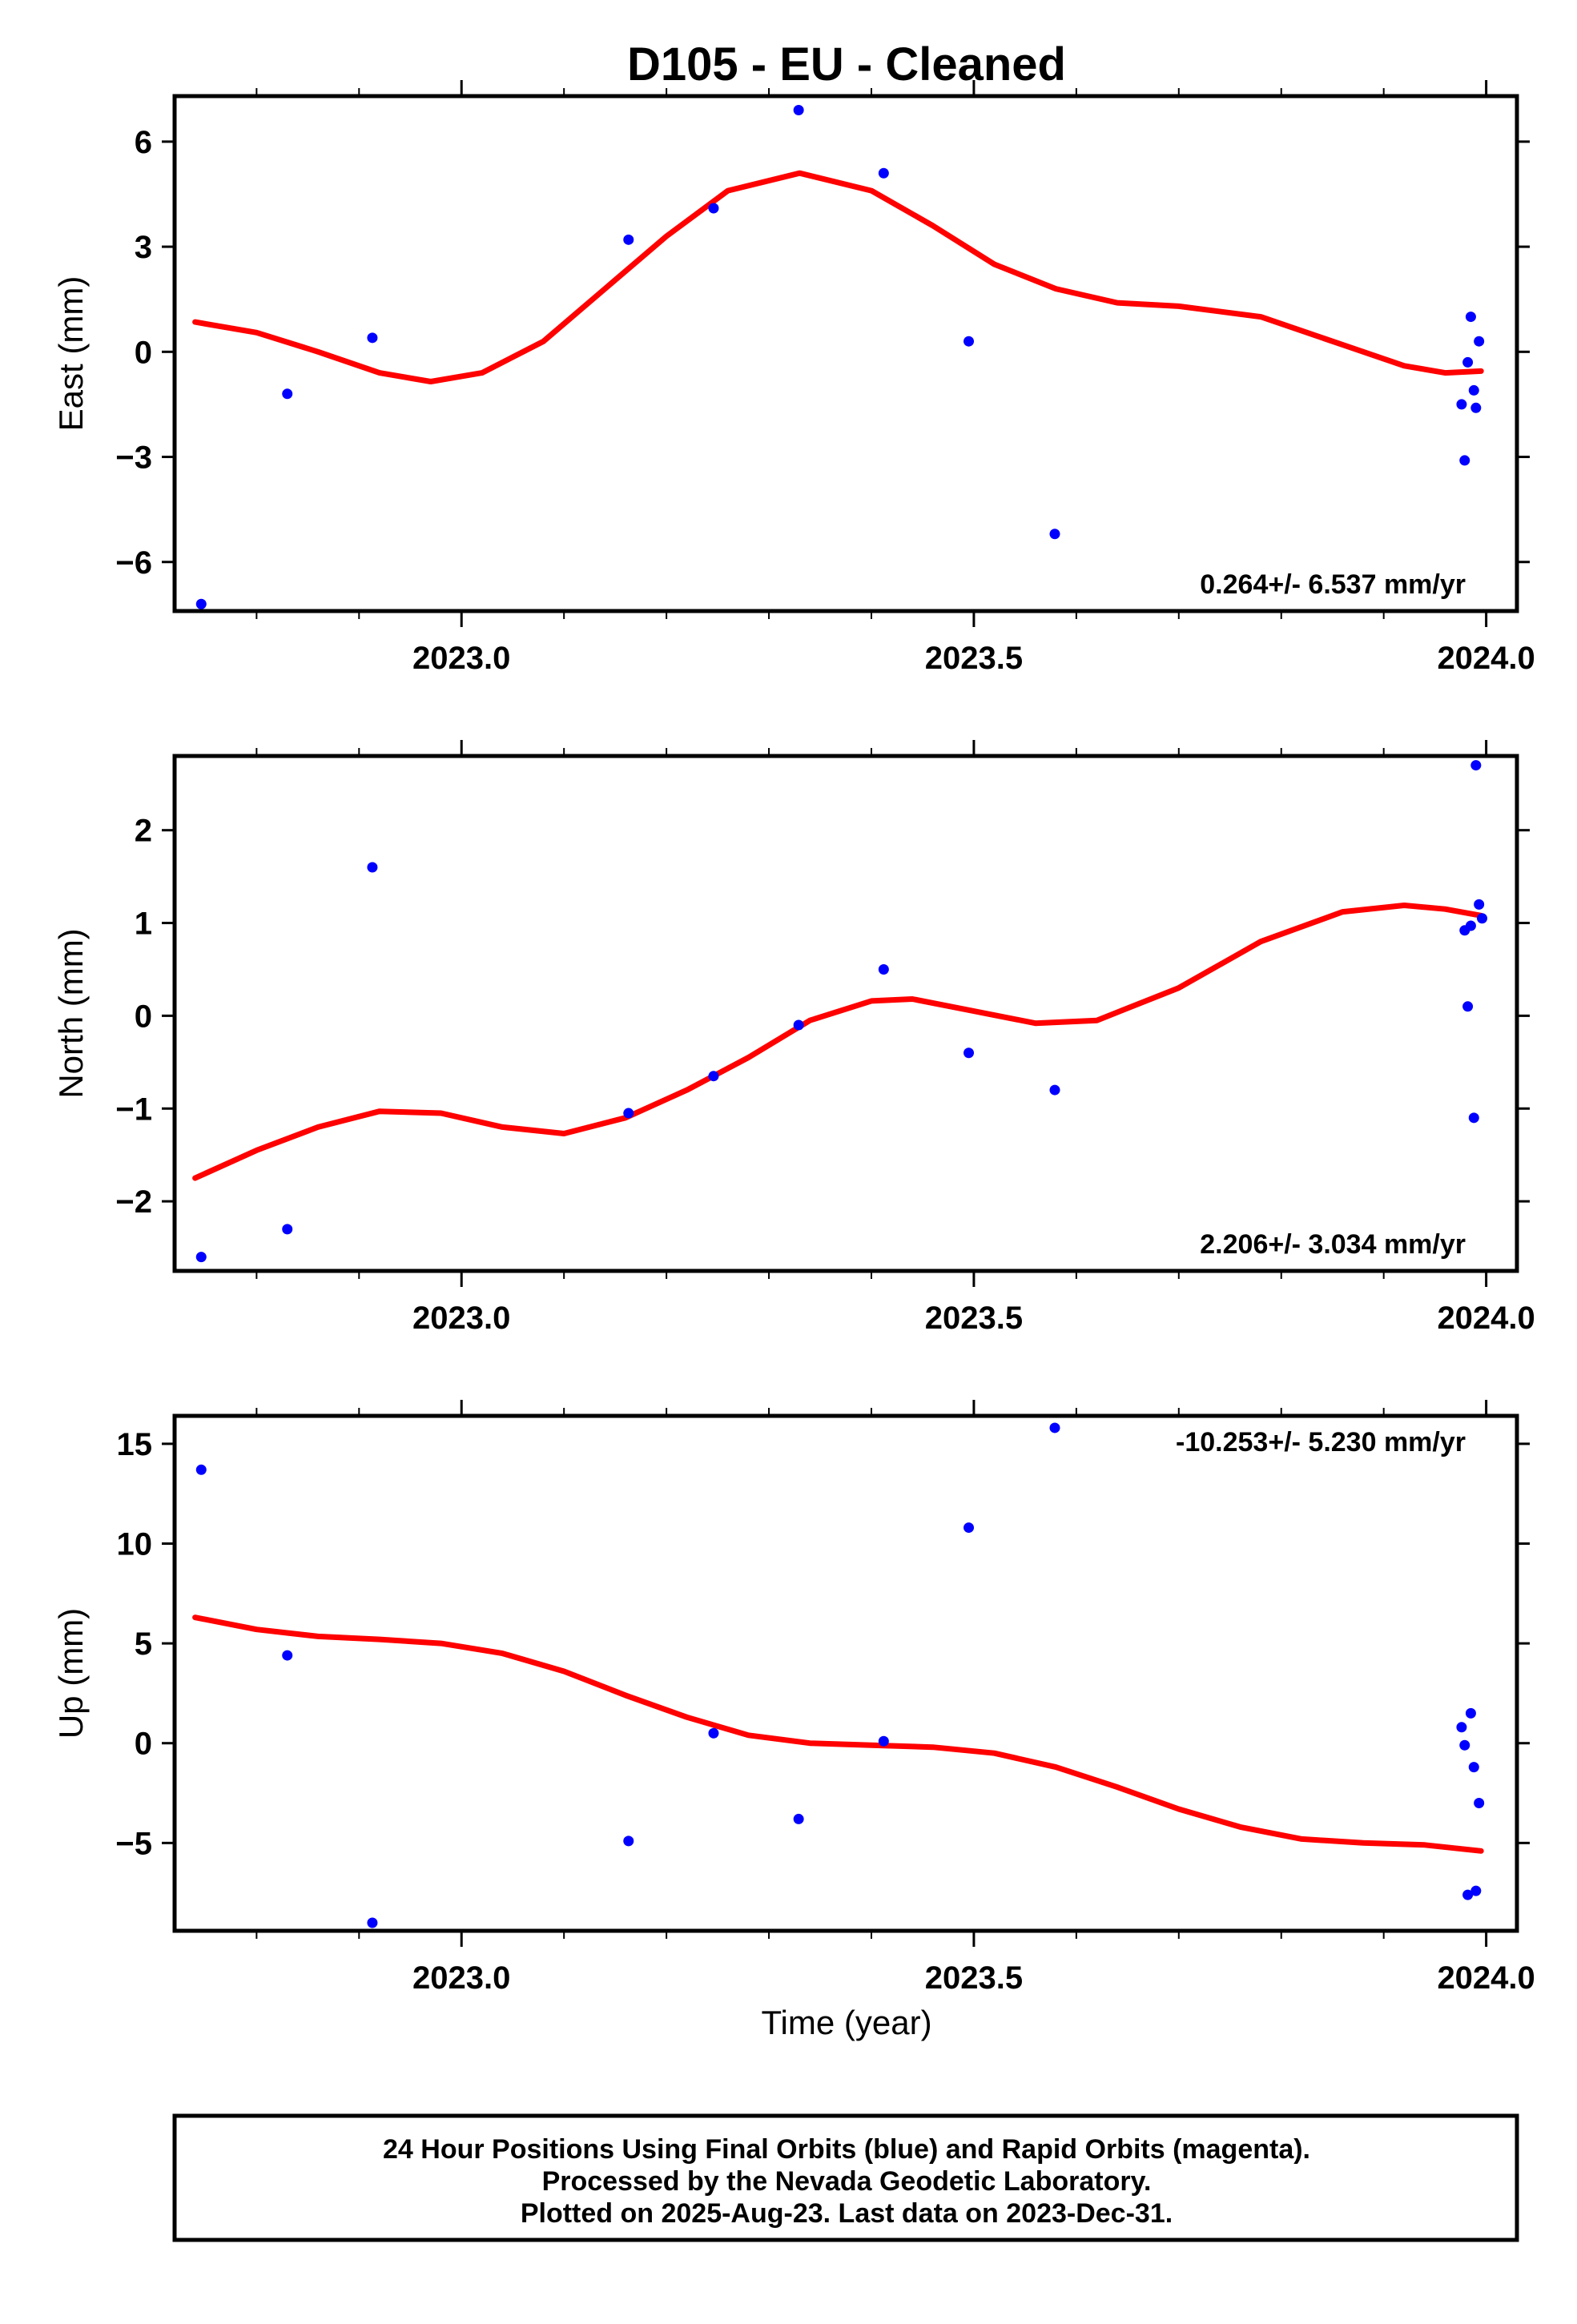  What do you see at coordinates (1333, 1244) in the screenshot?
I see `rate-label-north: 2.206+/- 3.034 mm/yr` at bounding box center [1333, 1244].